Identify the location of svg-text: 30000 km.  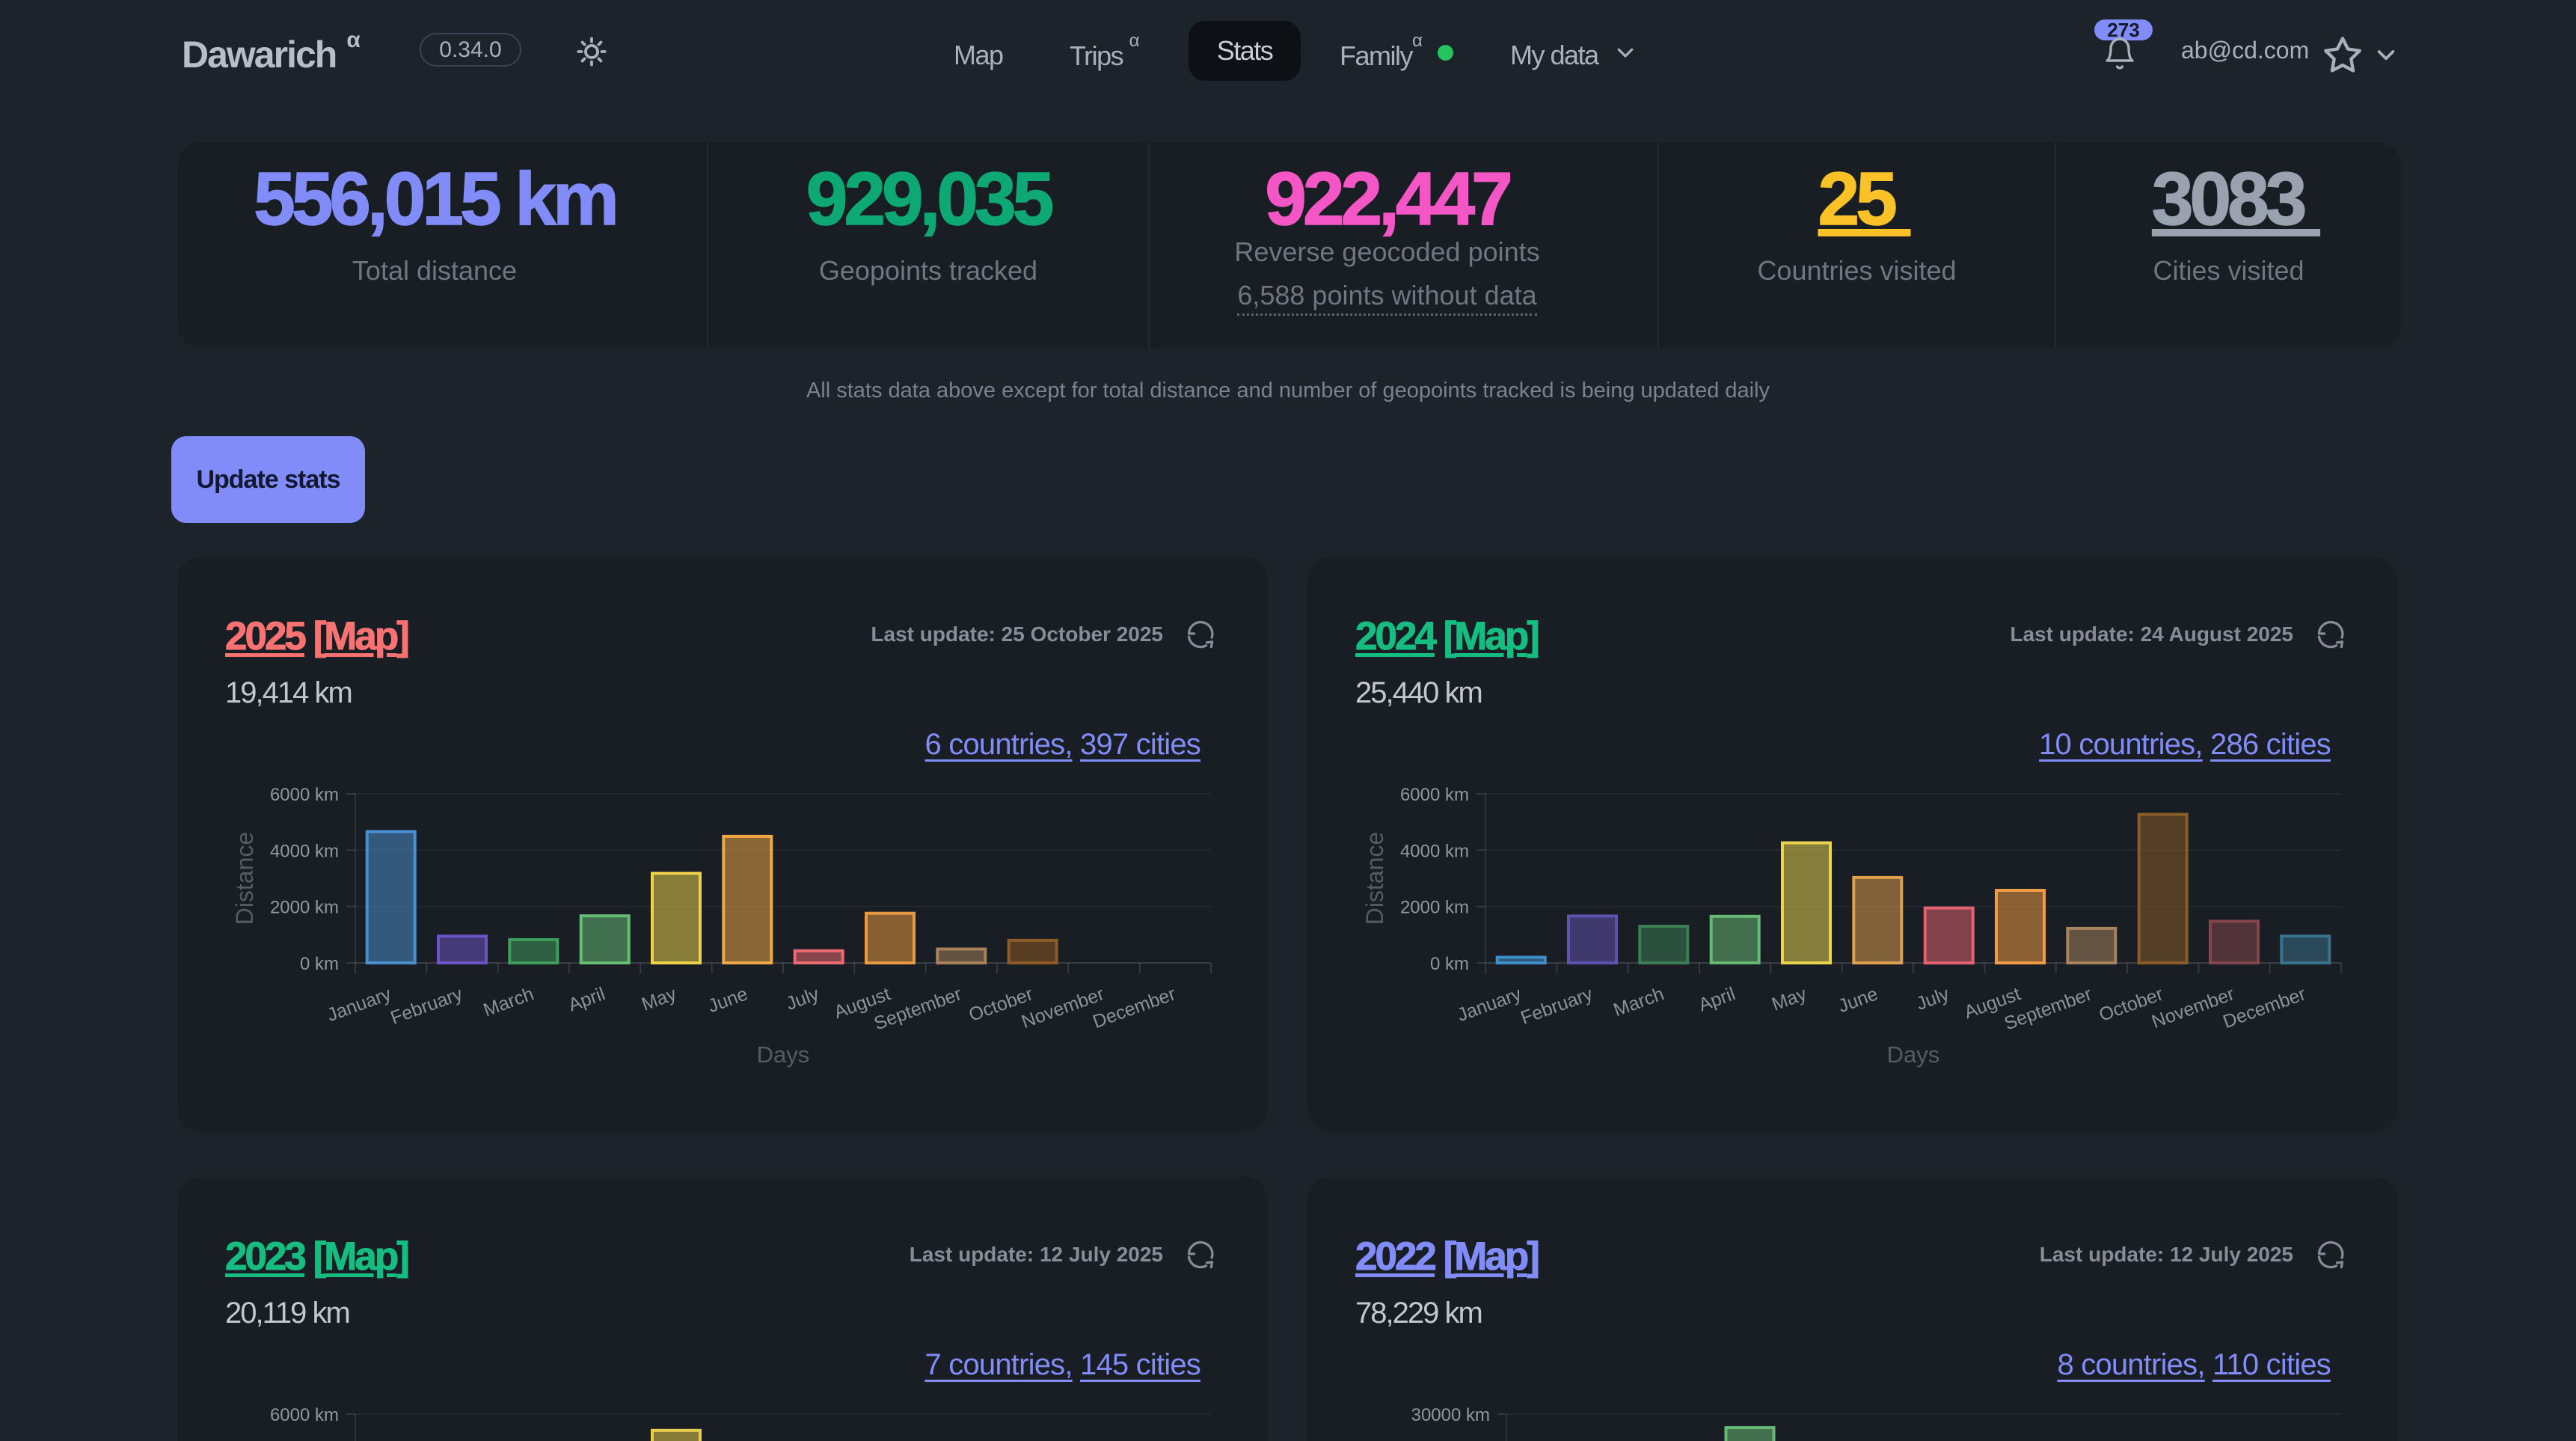
(1450, 1415).